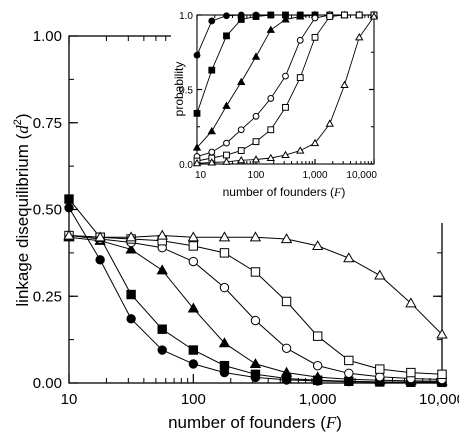  What do you see at coordinates (201, 175) in the screenshot?
I see `x-tick-label: 10` at bounding box center [201, 175].